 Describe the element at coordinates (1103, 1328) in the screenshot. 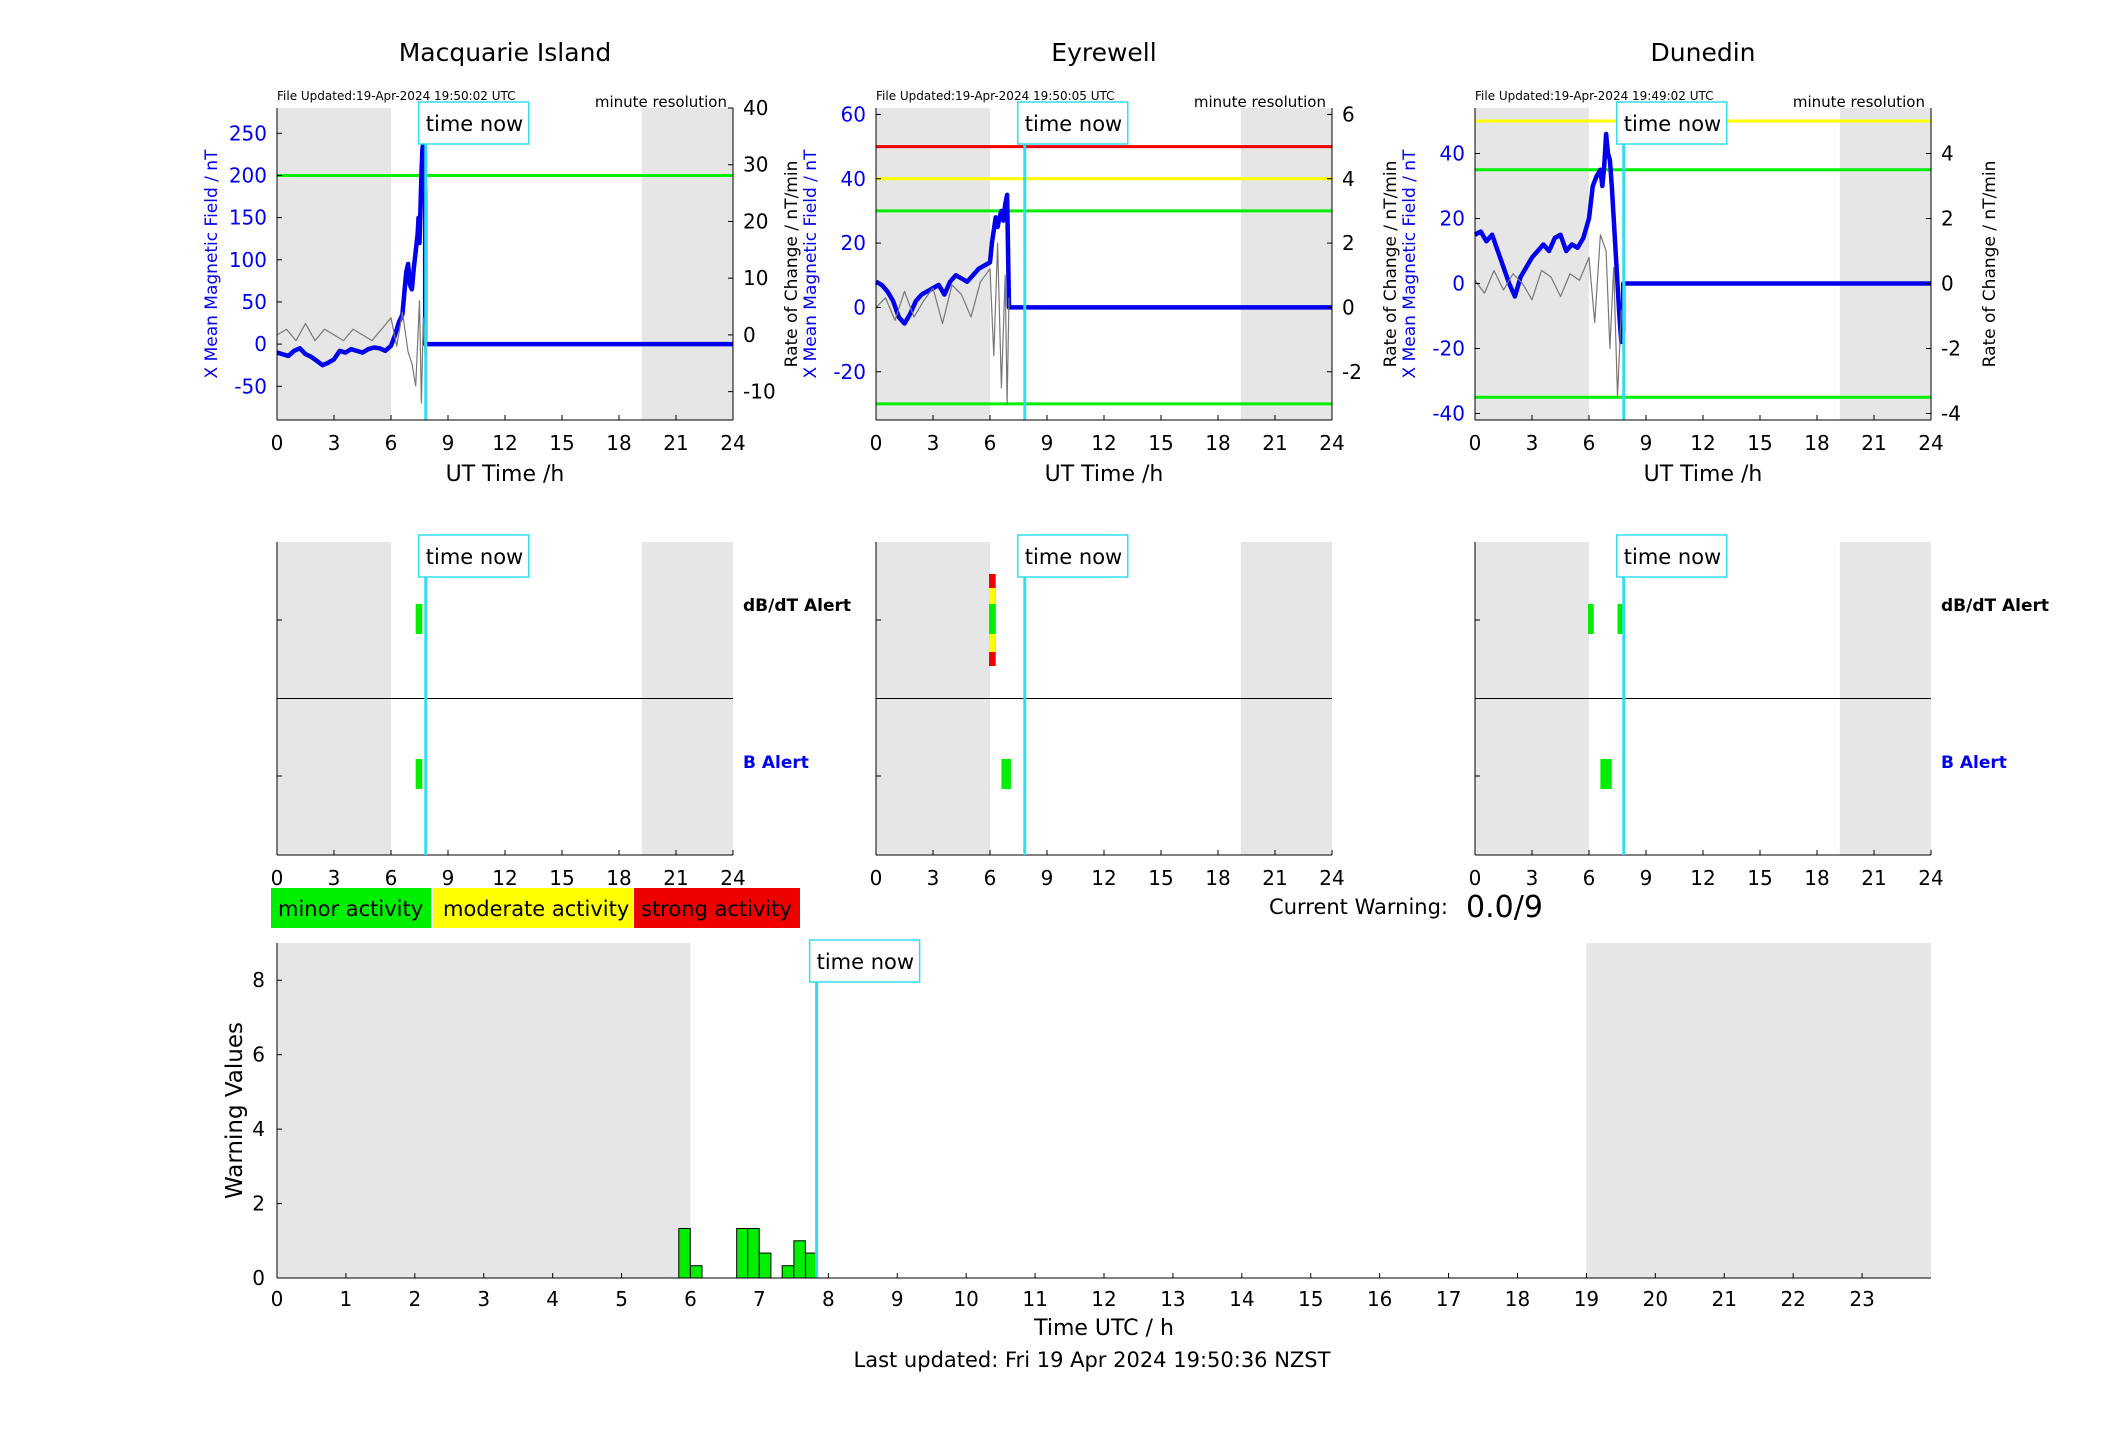

I see `x-axis-label: Time UTC / h` at that location.